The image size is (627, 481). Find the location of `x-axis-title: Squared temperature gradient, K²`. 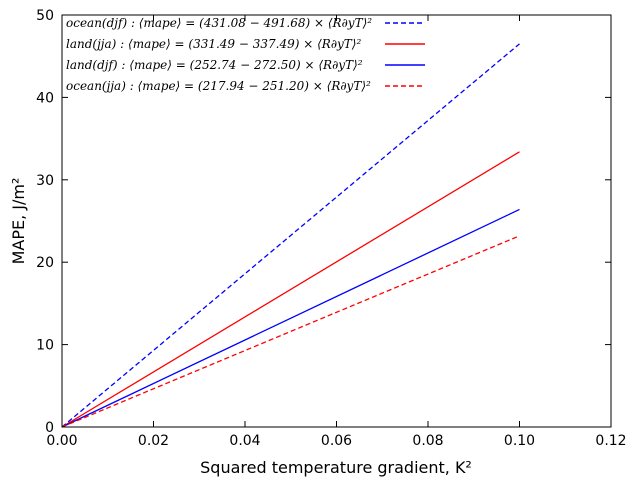

x-axis-title: Squared temperature gradient, K² is located at coordinates (336, 467).